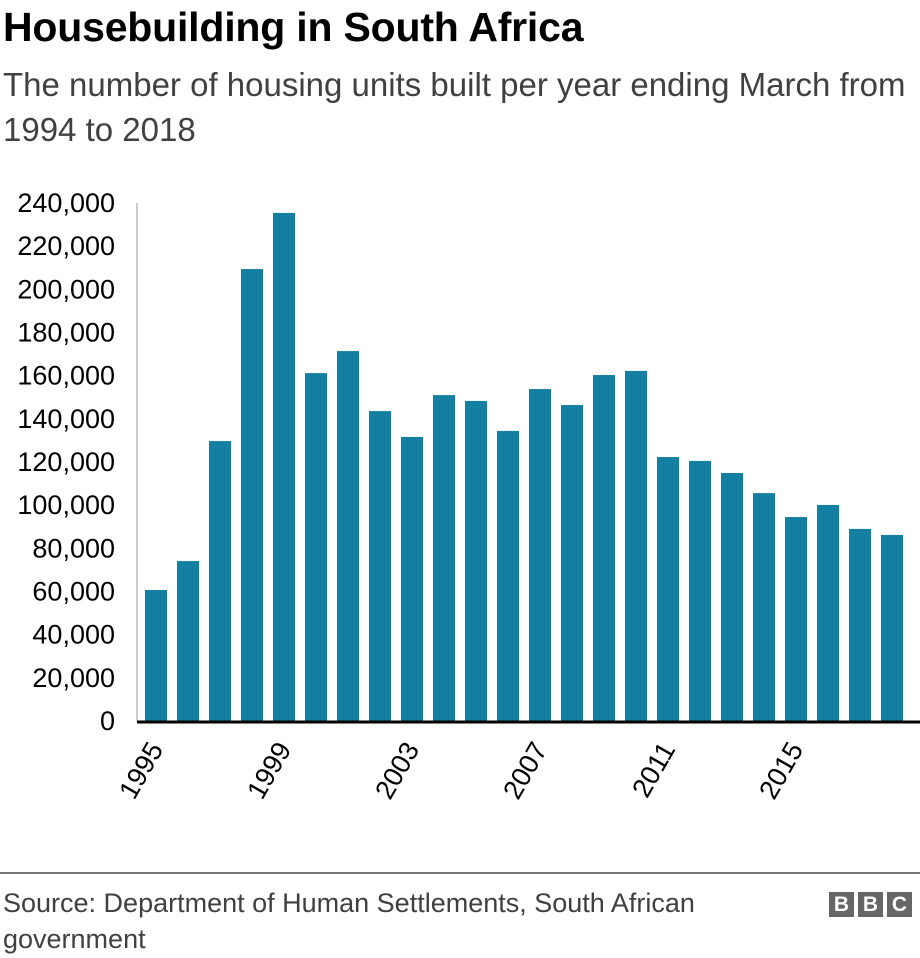  I want to click on bar-2015, so click(796, 619).